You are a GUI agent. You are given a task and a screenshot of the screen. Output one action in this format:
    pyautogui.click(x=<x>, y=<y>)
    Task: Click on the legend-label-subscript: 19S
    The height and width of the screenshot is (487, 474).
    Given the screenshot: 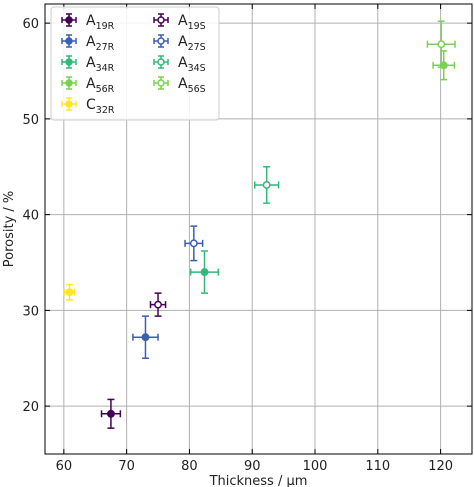 What is the action you would take?
    pyautogui.click(x=197, y=26)
    